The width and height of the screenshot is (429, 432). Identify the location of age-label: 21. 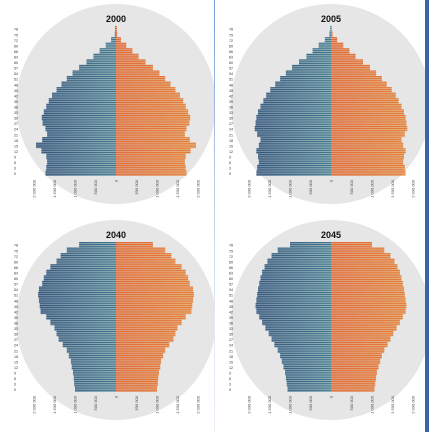
(16, 135).